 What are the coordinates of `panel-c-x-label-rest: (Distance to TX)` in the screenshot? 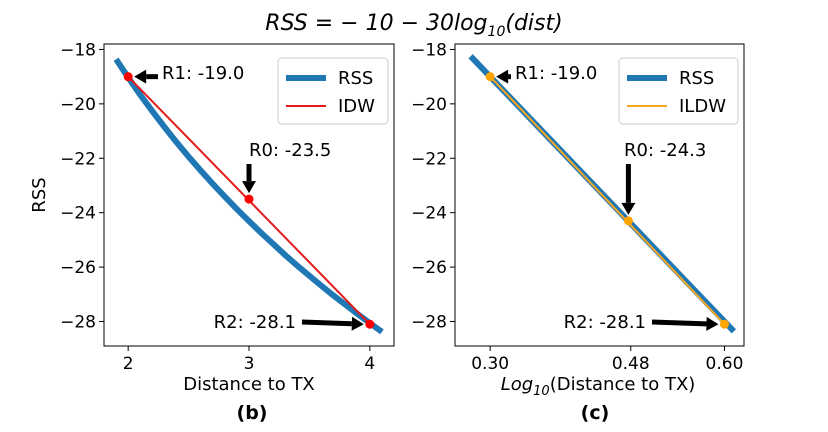 It's located at (623, 384).